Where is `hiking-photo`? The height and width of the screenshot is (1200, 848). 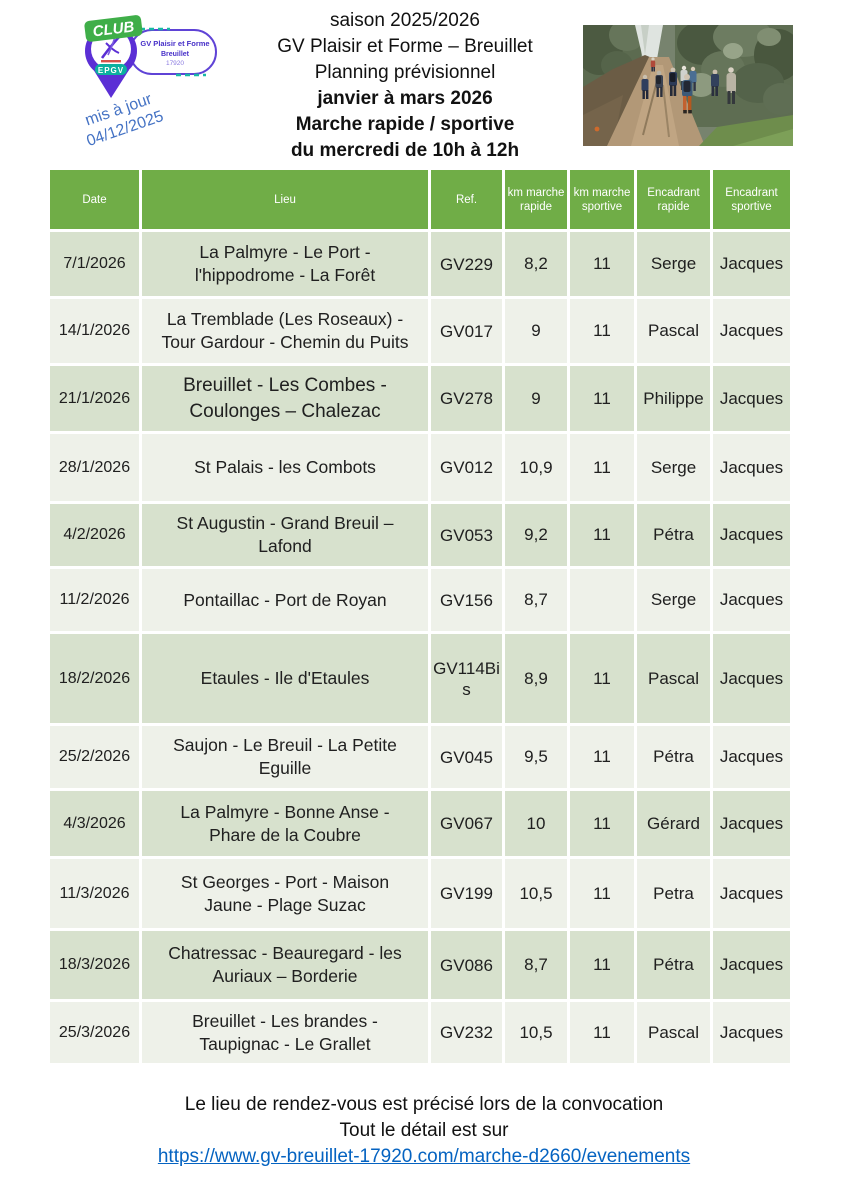
hiking-photo is located at coordinates (688, 85).